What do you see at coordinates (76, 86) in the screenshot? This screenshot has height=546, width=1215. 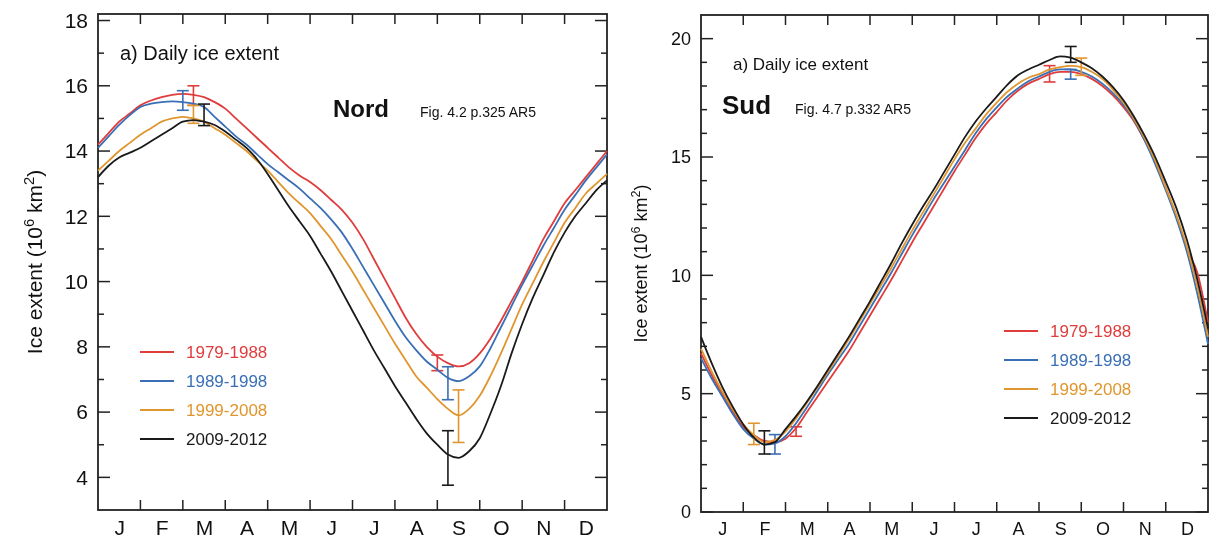 I see `y-tick-label: 16` at bounding box center [76, 86].